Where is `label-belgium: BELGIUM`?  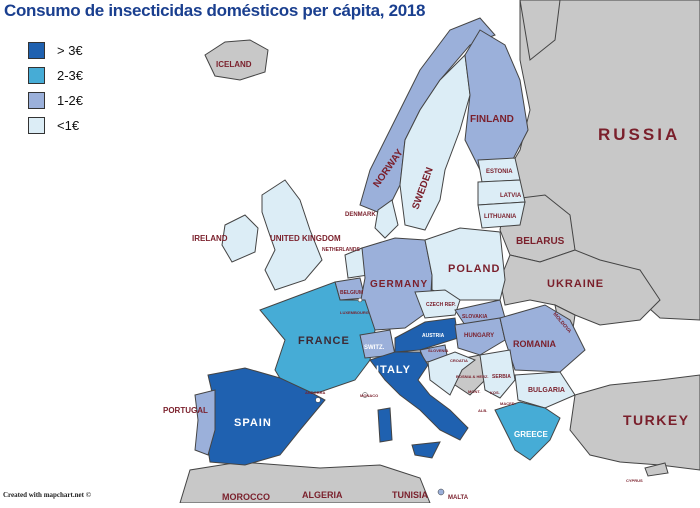 label-belgium: BELGIUM is located at coordinates (351, 293).